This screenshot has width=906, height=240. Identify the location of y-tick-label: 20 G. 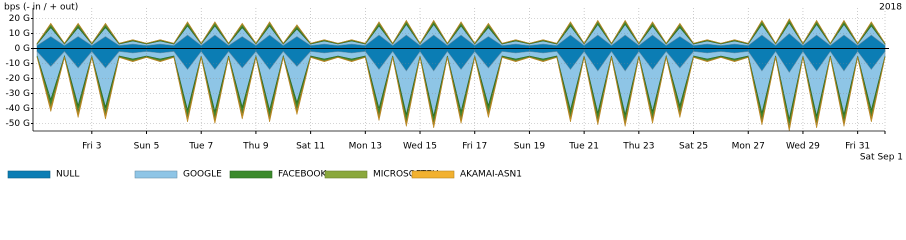
(19, 19).